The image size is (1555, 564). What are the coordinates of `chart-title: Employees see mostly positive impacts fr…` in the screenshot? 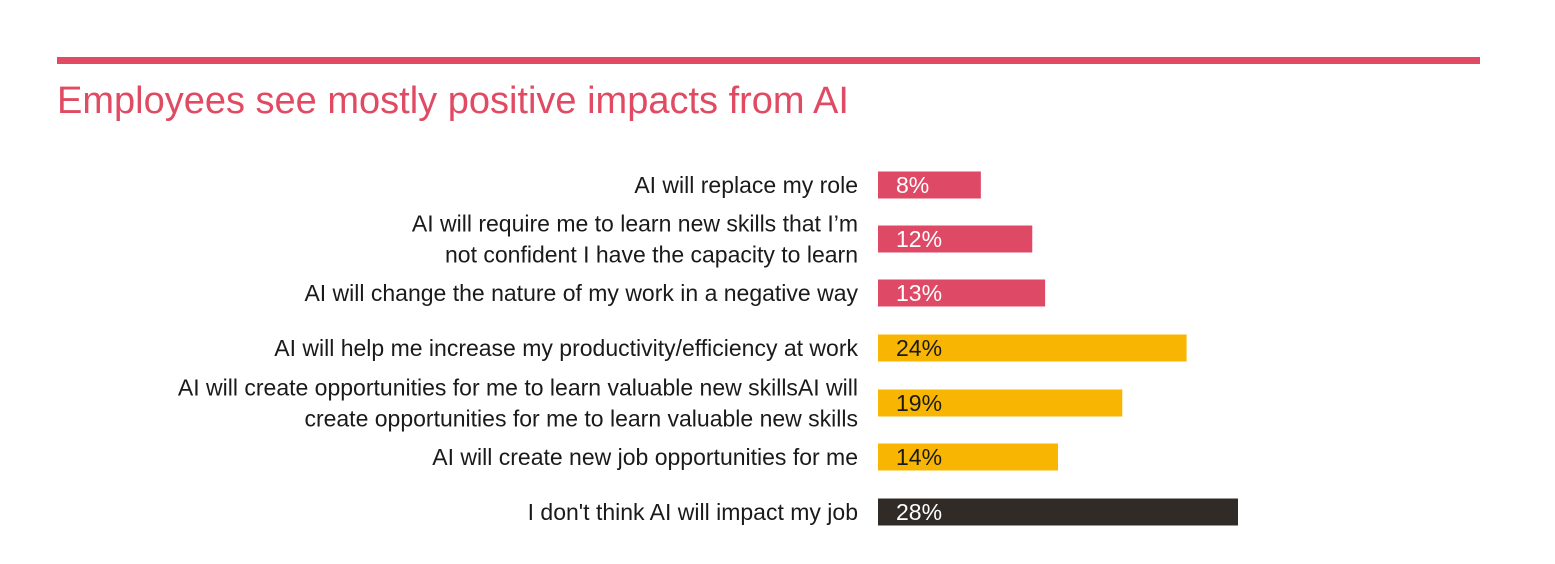 It's located at (453, 101).